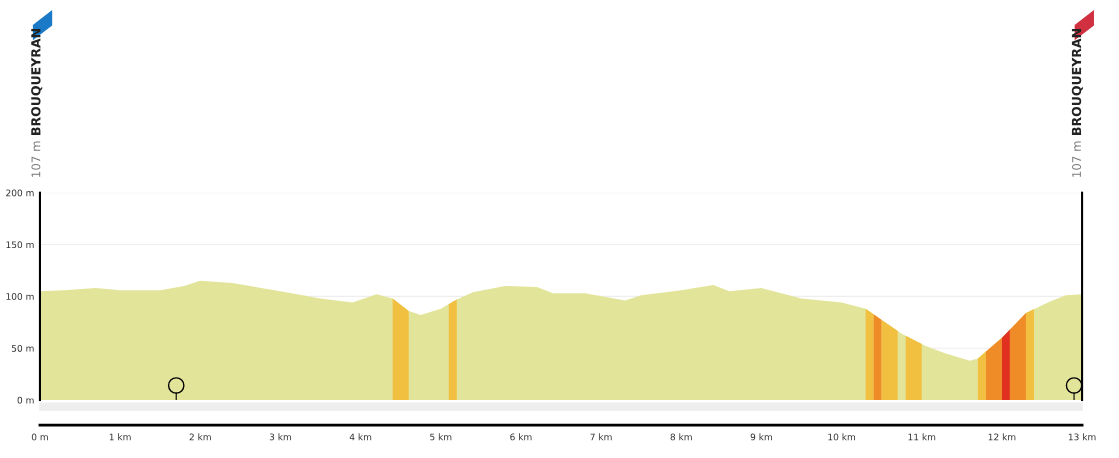 The width and height of the screenshot is (1119, 458). I want to click on x-tick-label: 8 km, so click(681, 437).